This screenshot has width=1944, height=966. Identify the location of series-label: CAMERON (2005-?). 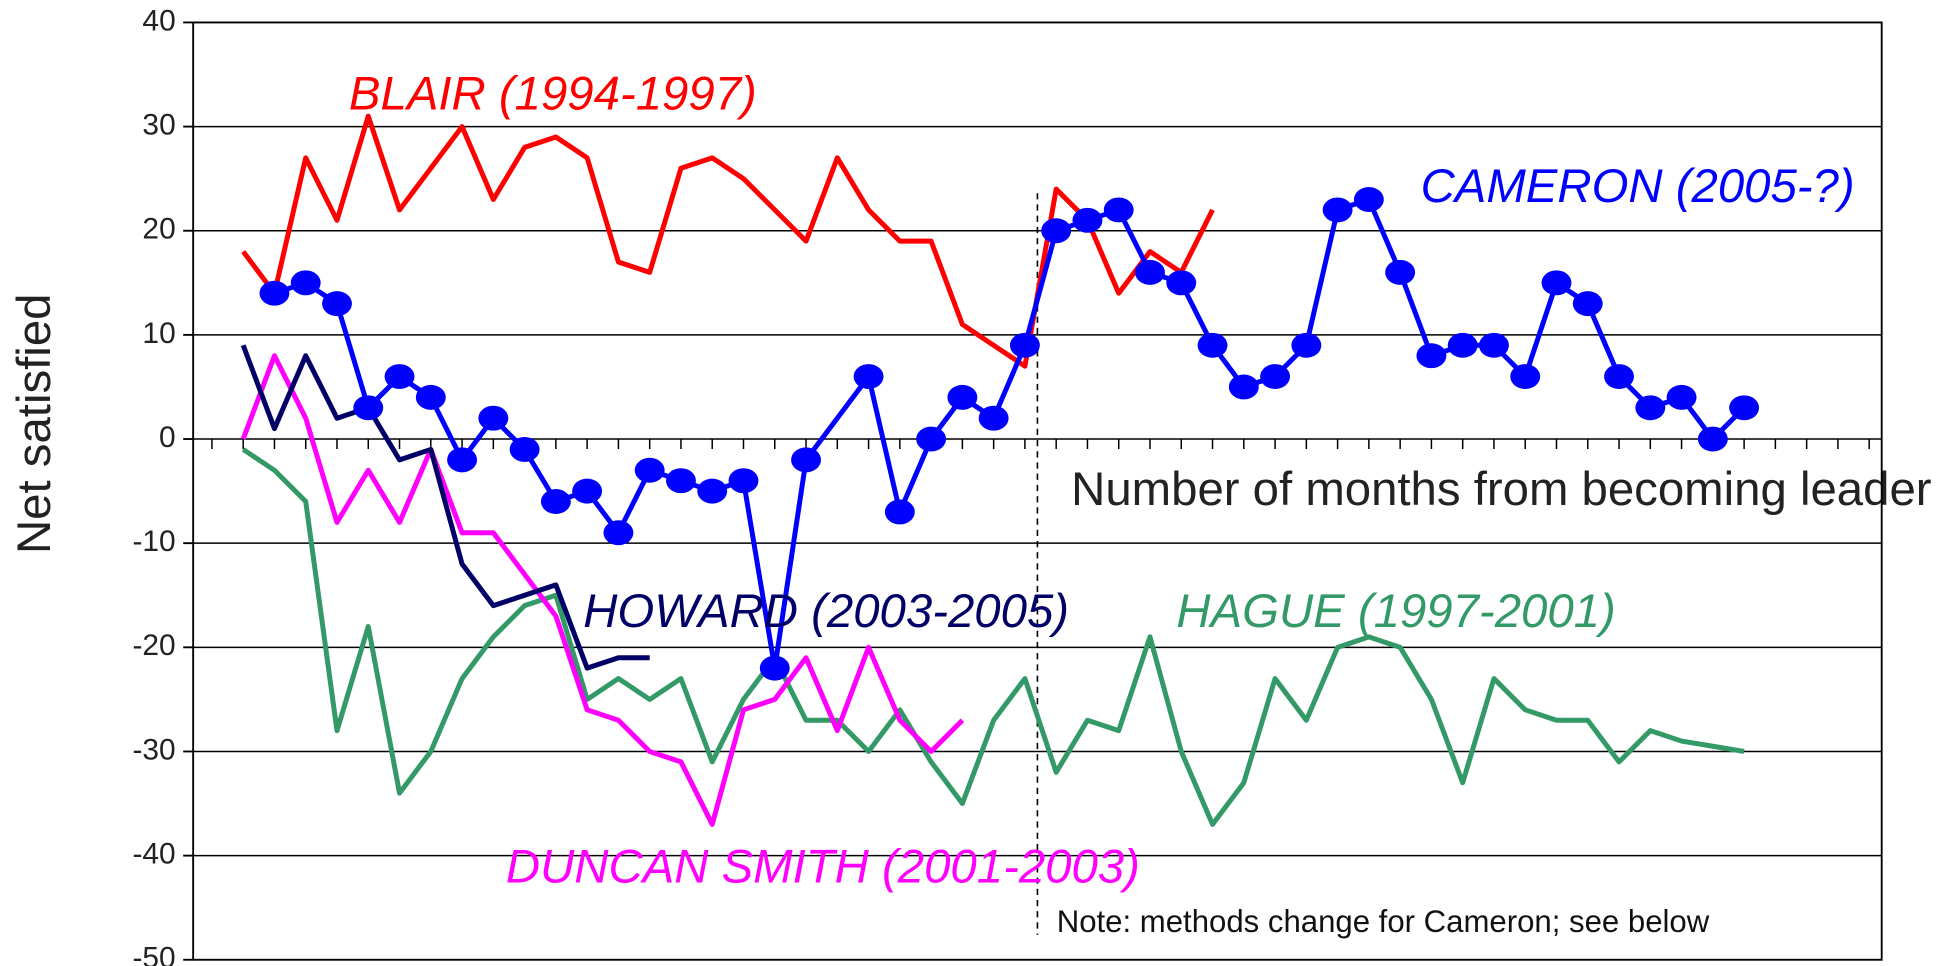
(1638, 186).